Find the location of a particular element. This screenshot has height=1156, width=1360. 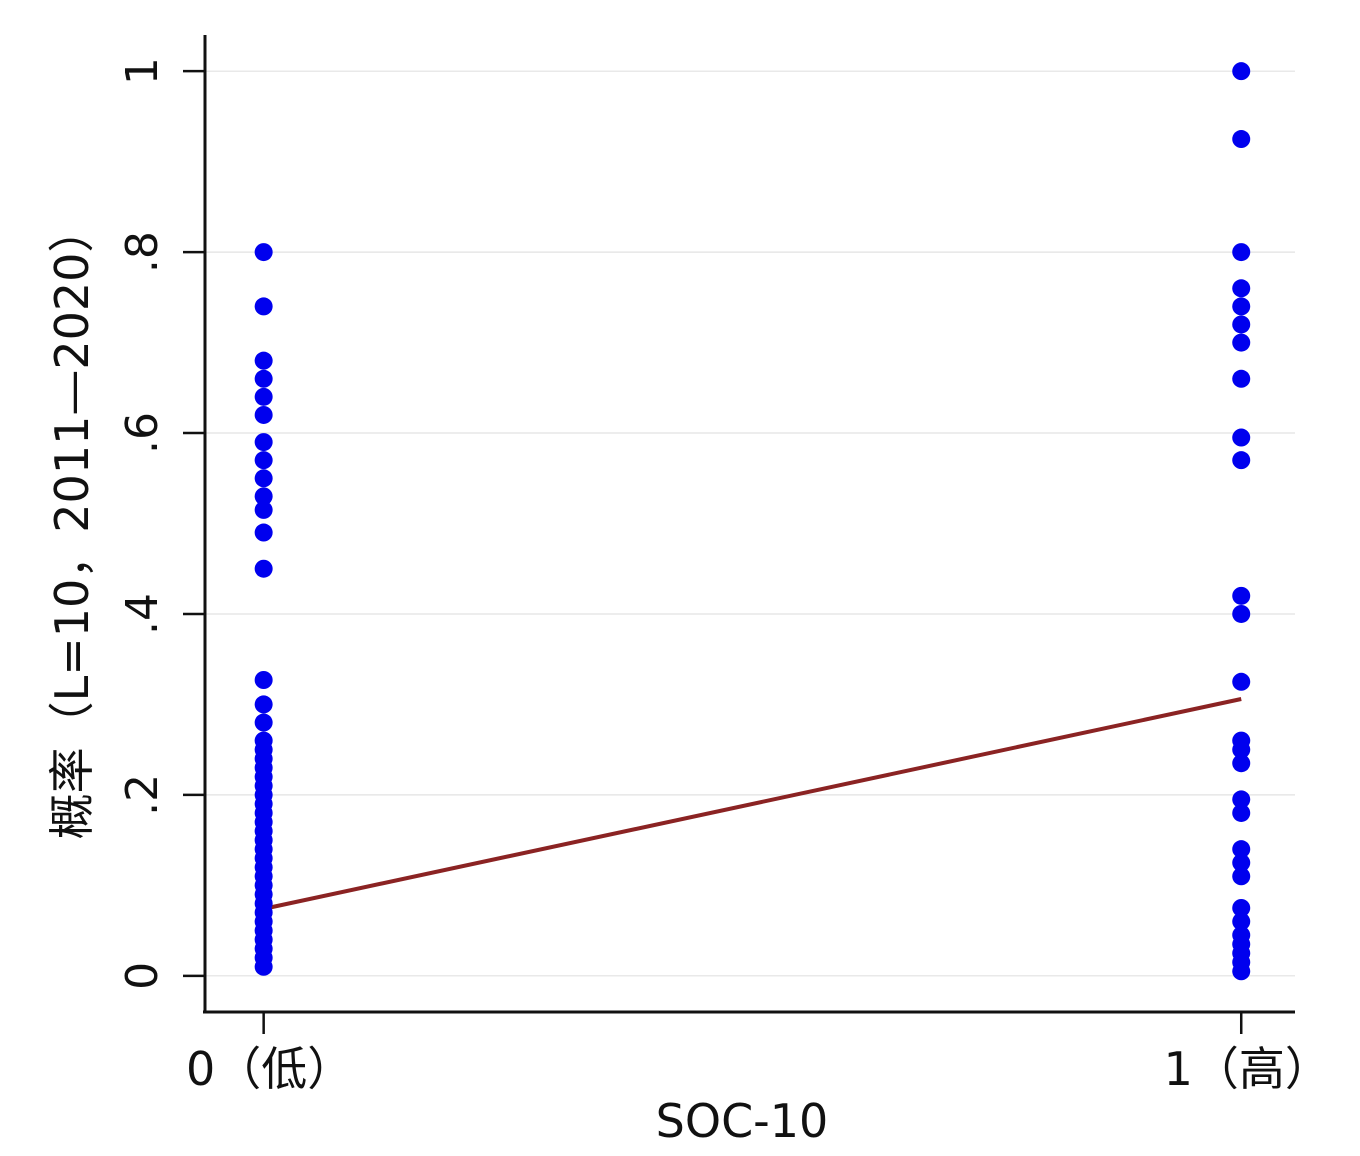

y-ticks: 0 .2 .4 .6 .8 1 is located at coordinates (161, 523).